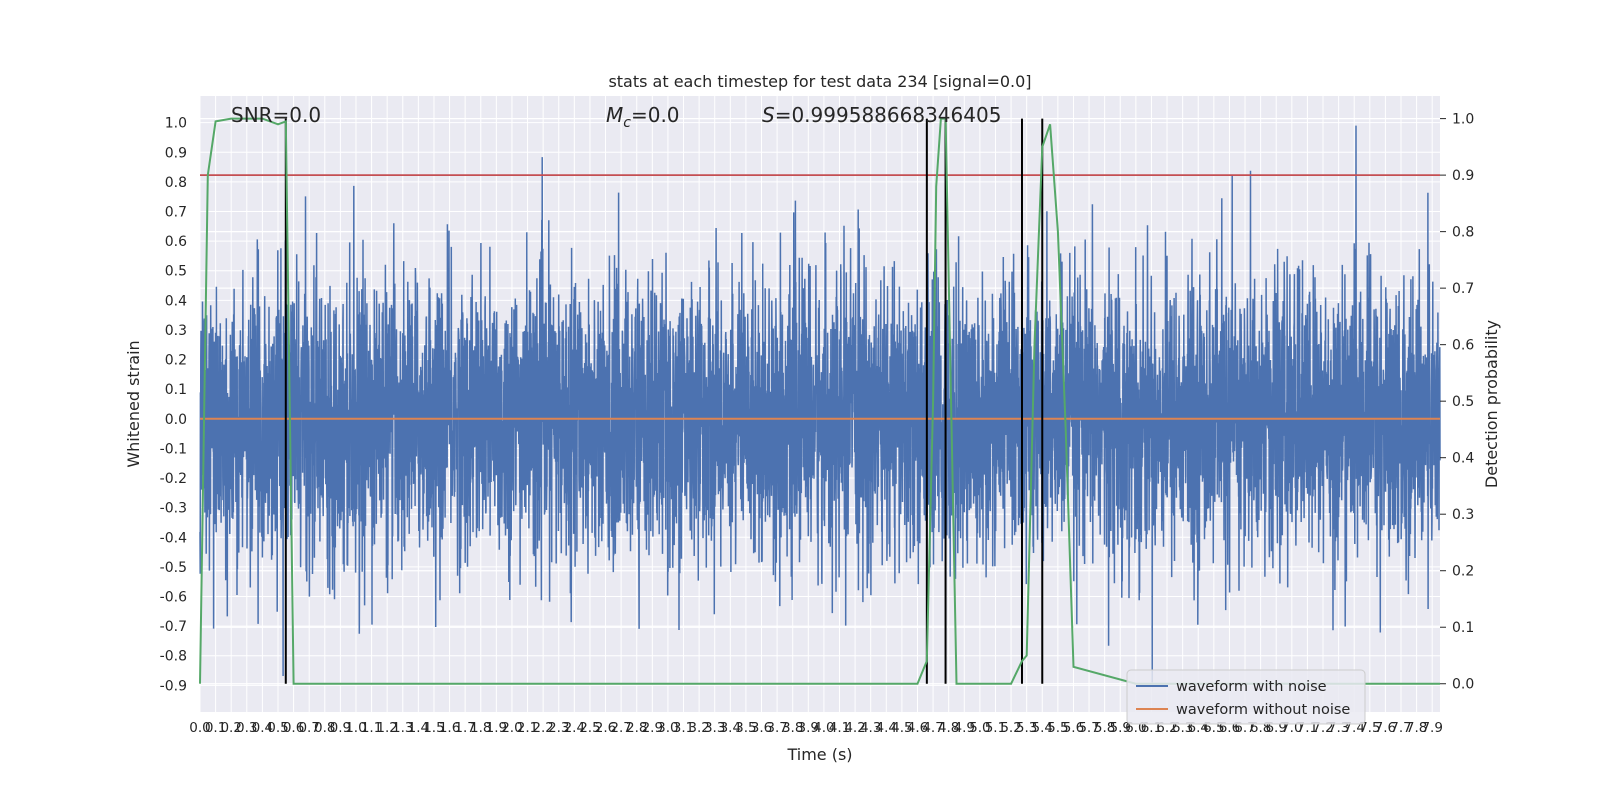 This screenshot has height=800, width=1600. Describe the element at coordinates (340, 728) in the screenshot. I see `x-tick-label: 0.9` at that location.